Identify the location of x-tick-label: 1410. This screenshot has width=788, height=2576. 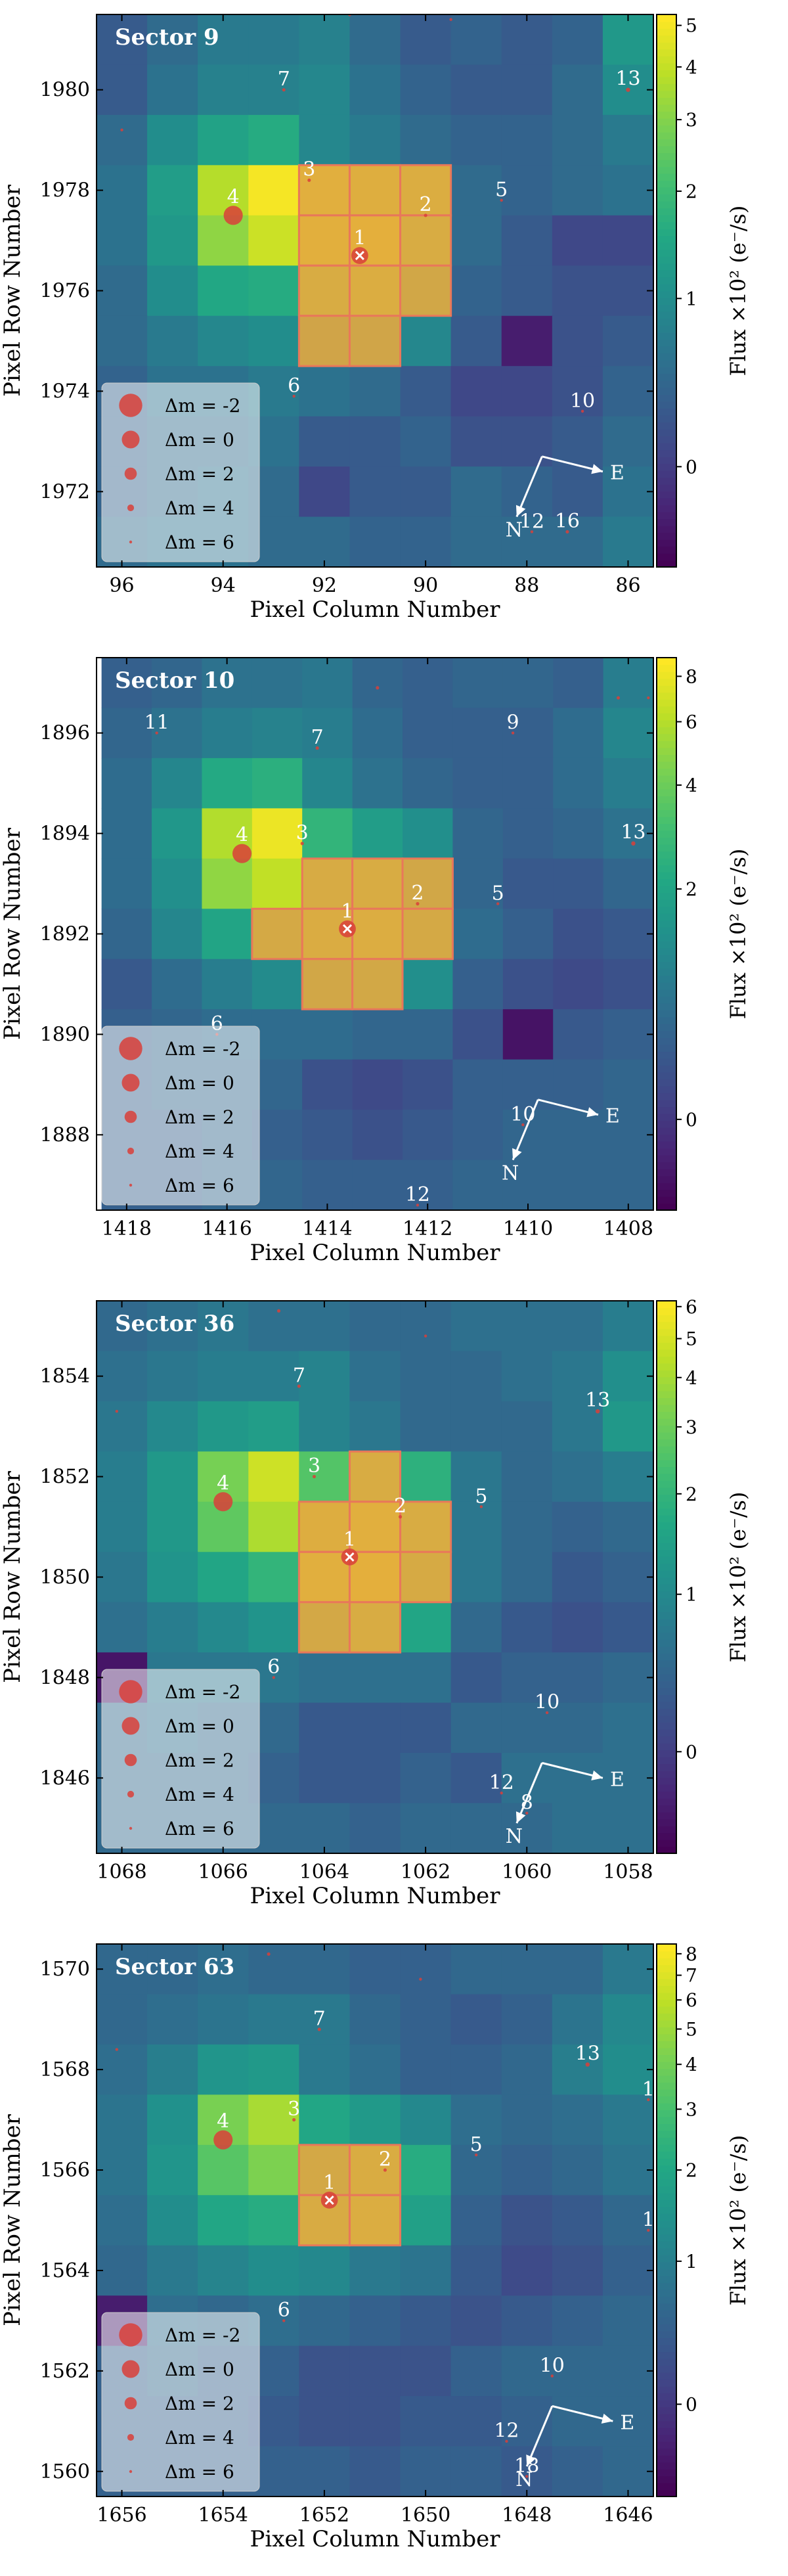
(528, 1228).